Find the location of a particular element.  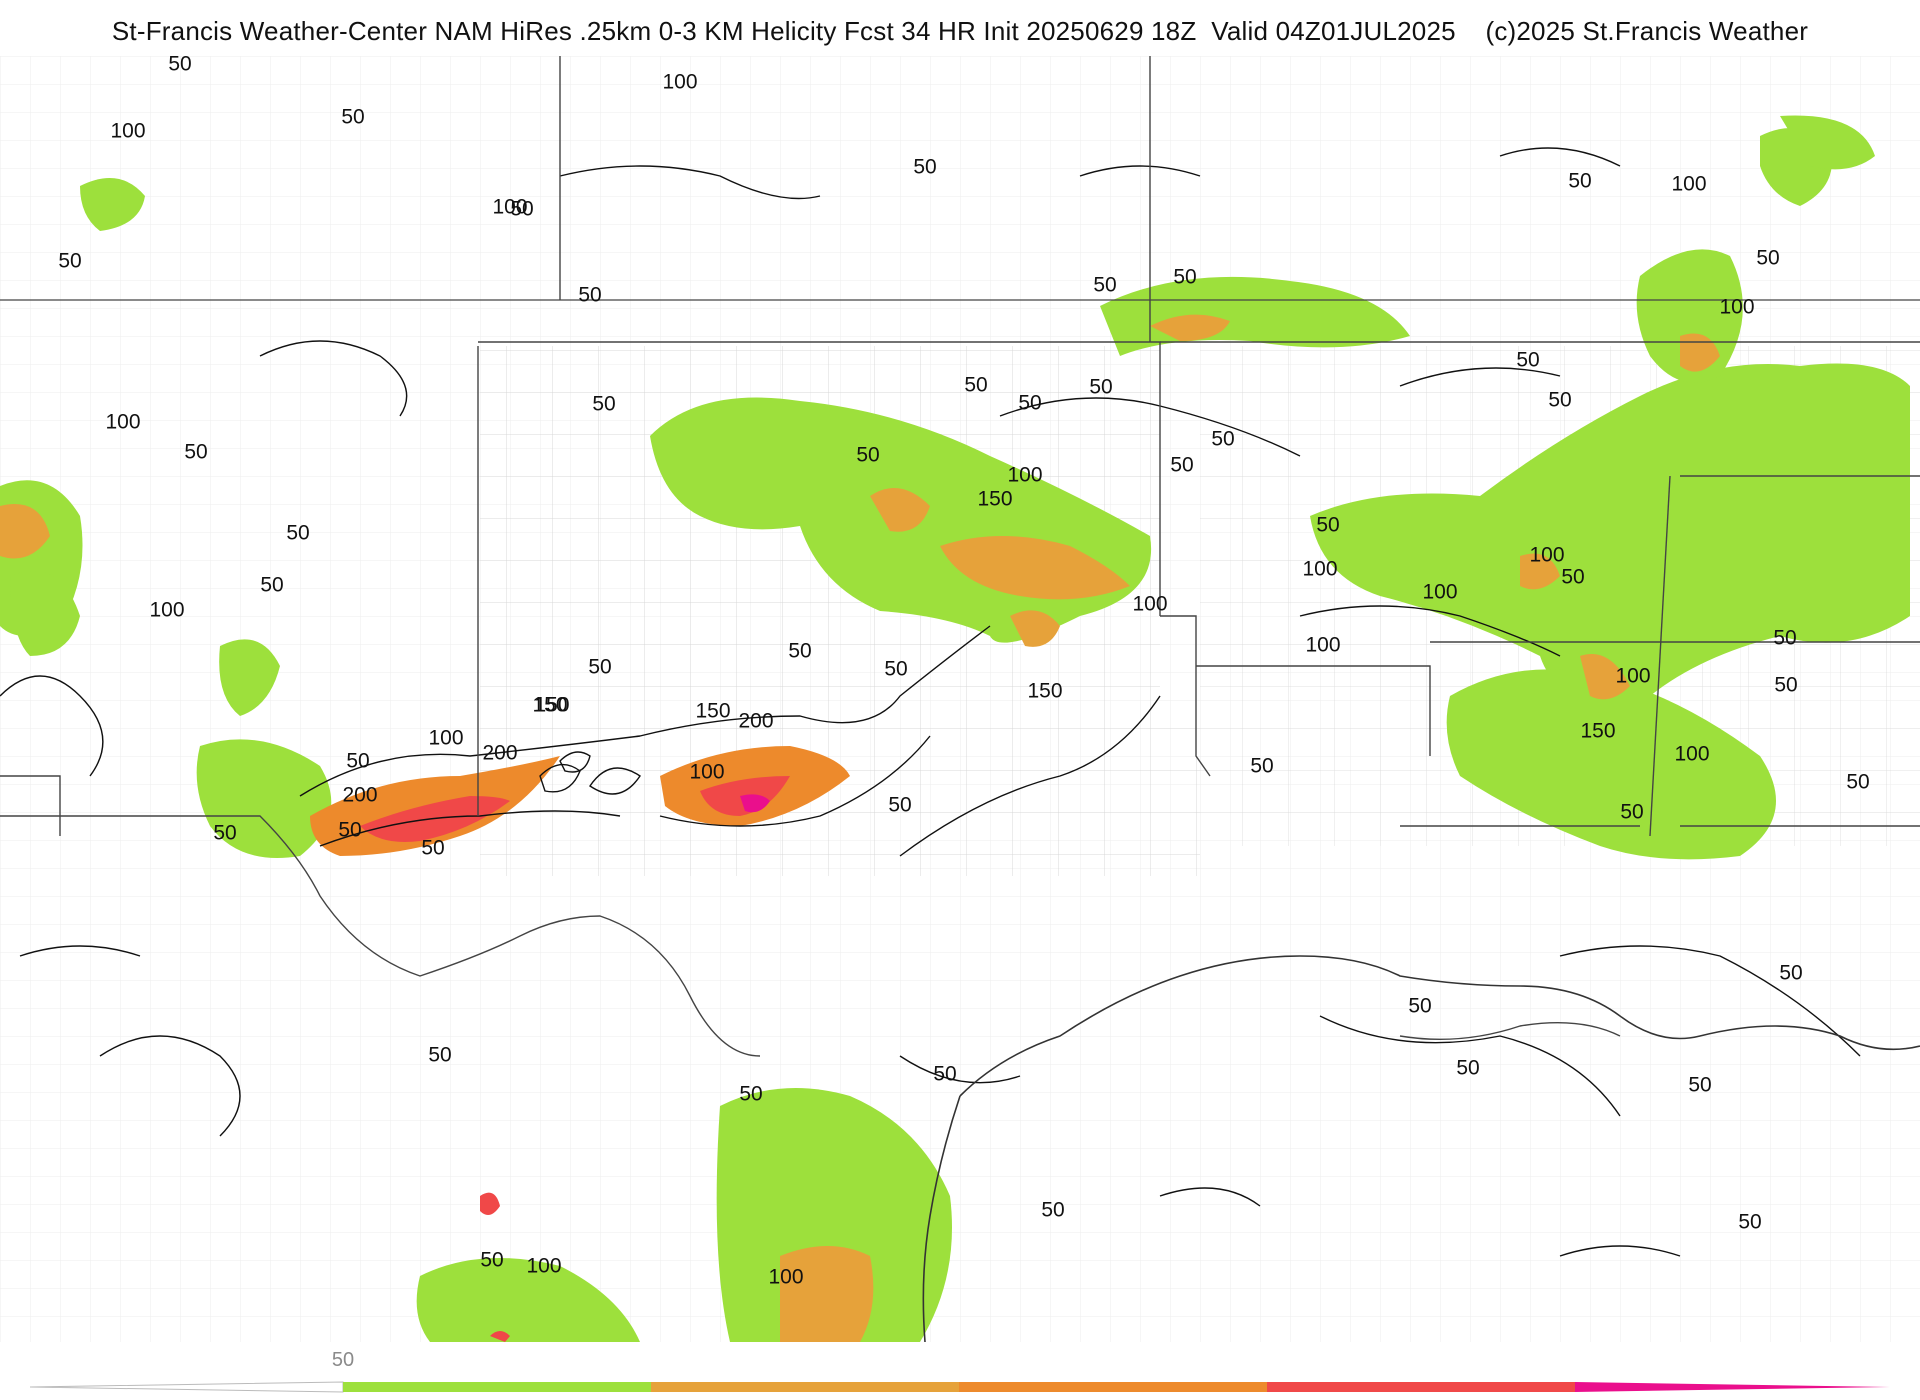

legend-arrow-high is located at coordinates (1732, 1387).